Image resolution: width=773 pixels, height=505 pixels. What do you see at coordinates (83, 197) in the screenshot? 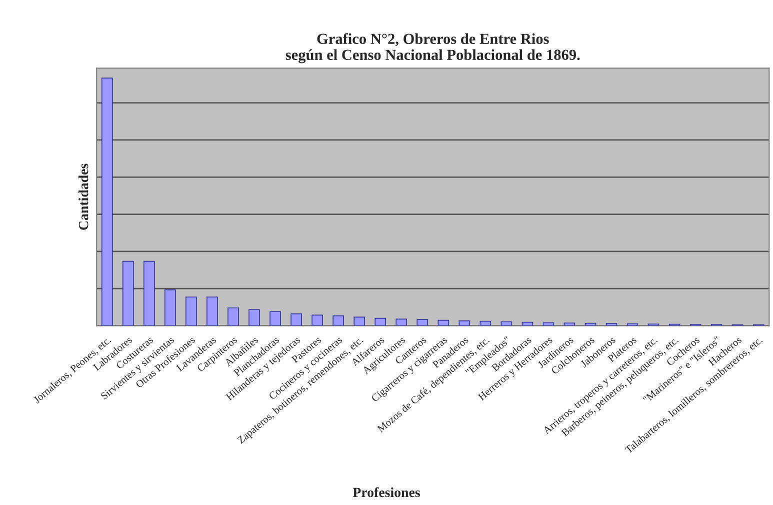
I see `y-axis-title: Cantidades` at bounding box center [83, 197].